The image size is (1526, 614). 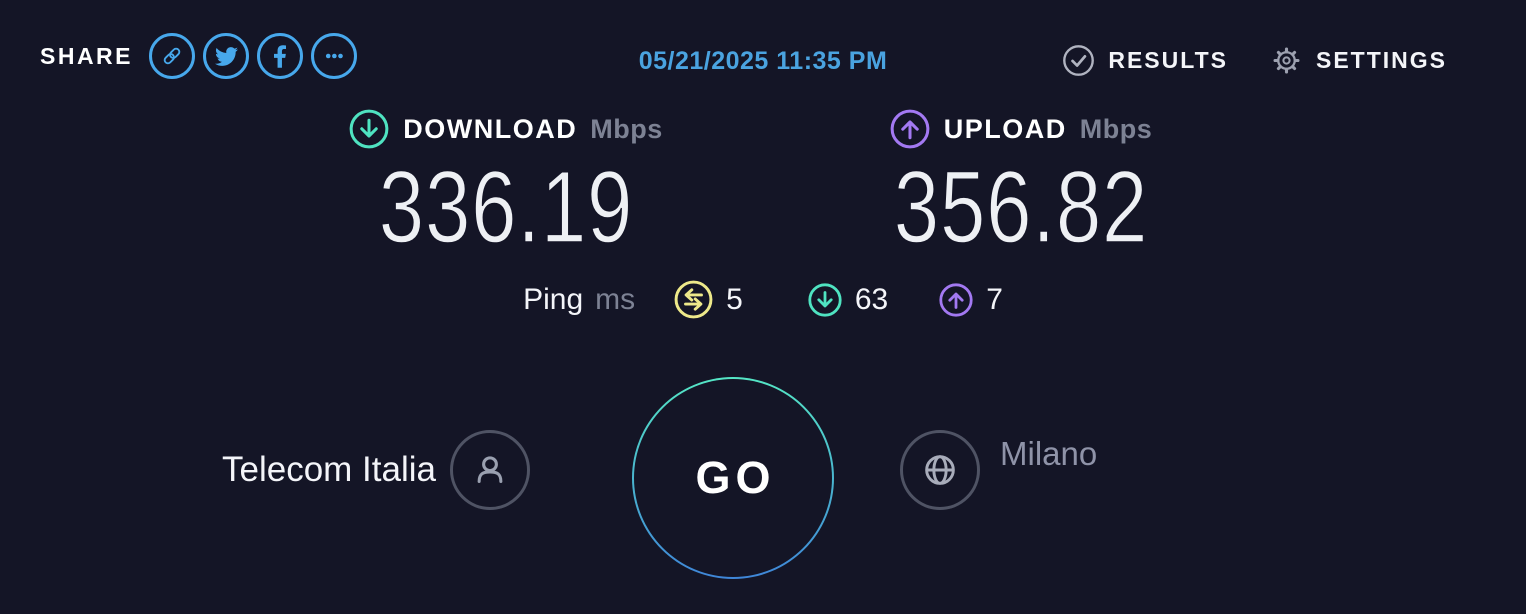 I want to click on upload-unit: Mbps, so click(x=1116, y=128).